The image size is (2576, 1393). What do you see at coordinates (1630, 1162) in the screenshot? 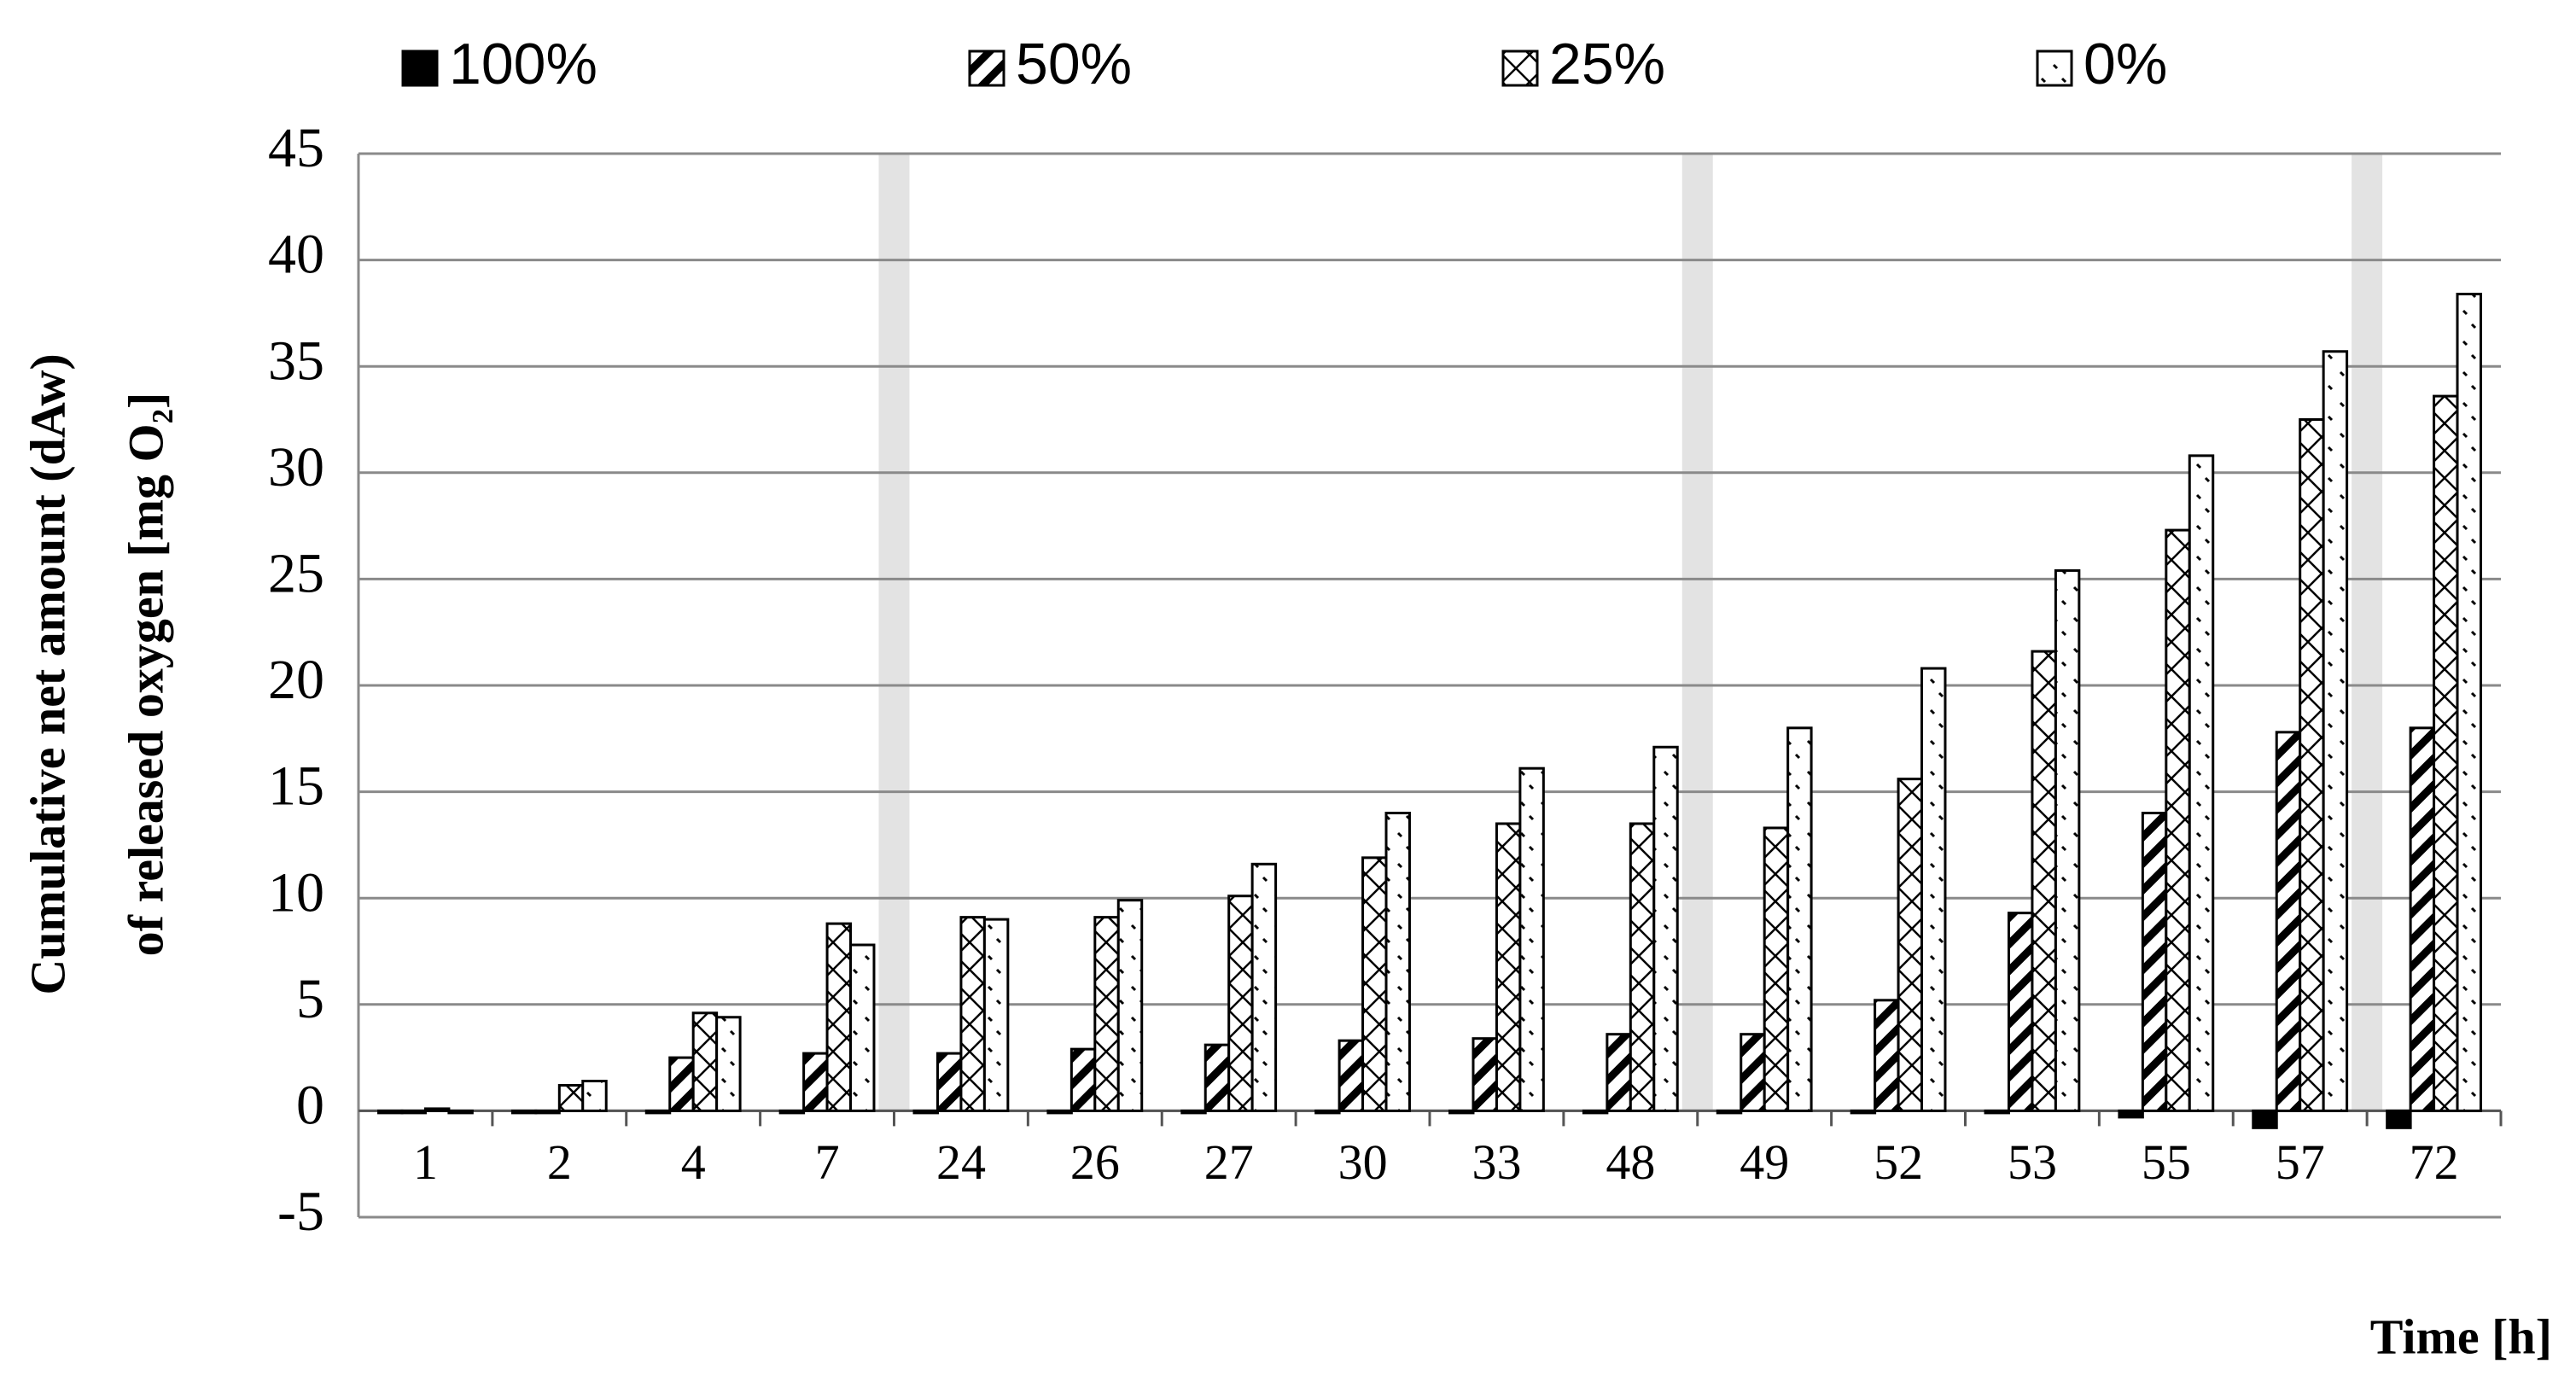
I see `x-tick-label: 48` at bounding box center [1630, 1162].